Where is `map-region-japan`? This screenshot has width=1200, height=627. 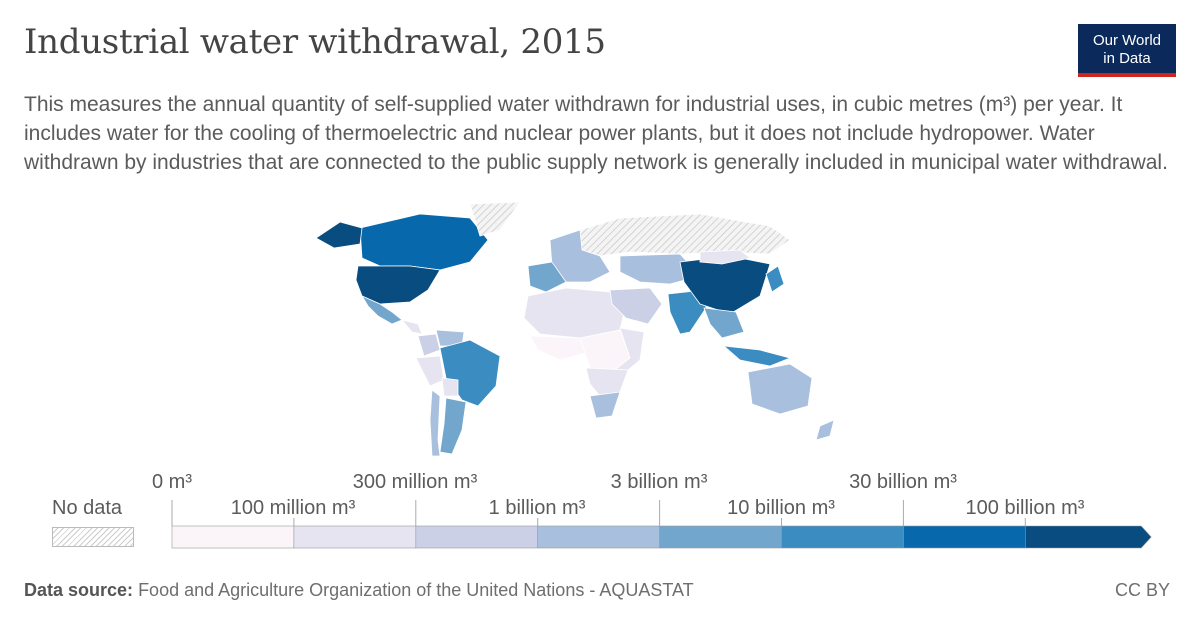 map-region-japan is located at coordinates (775, 279).